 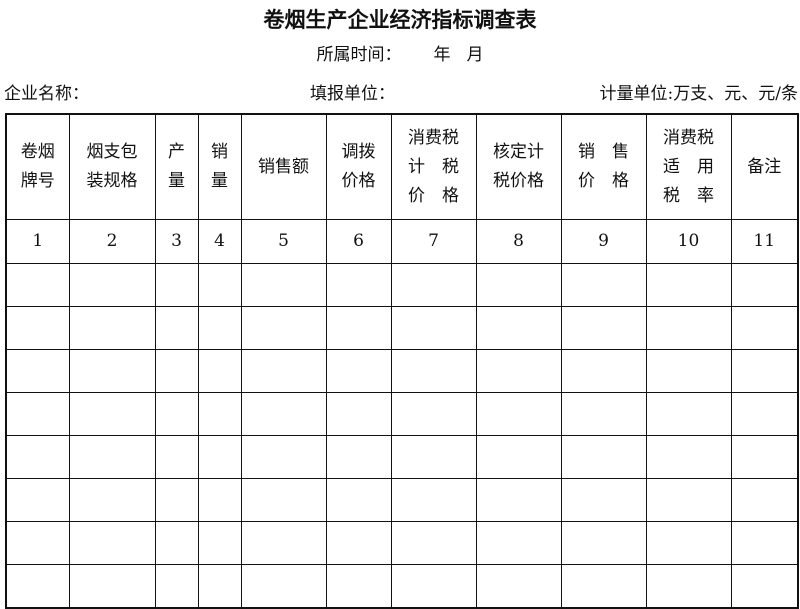 What do you see at coordinates (603, 166) in the screenshot?
I see `column-header: 销 售 价 格` at bounding box center [603, 166].